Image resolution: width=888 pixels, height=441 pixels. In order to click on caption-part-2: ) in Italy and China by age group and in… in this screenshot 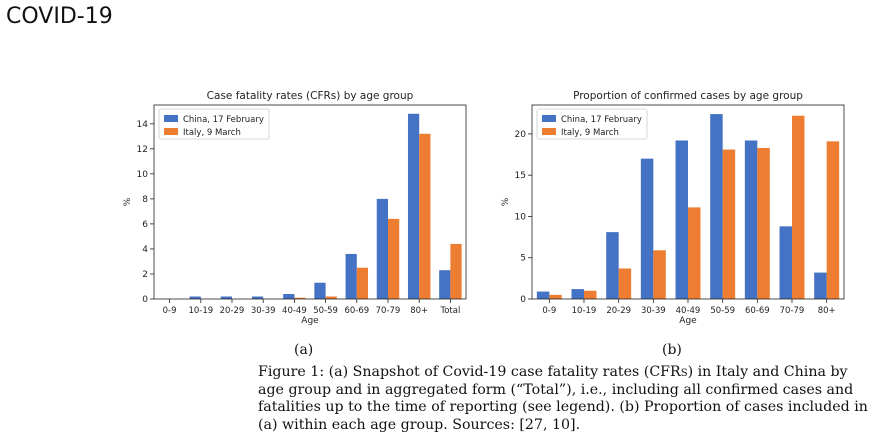, I will do `click(563, 398)`.